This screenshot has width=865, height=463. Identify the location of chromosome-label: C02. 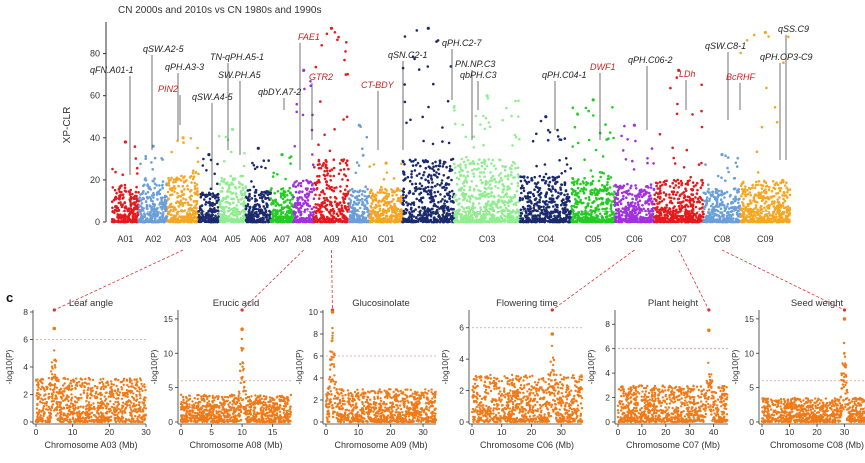
(428, 239).